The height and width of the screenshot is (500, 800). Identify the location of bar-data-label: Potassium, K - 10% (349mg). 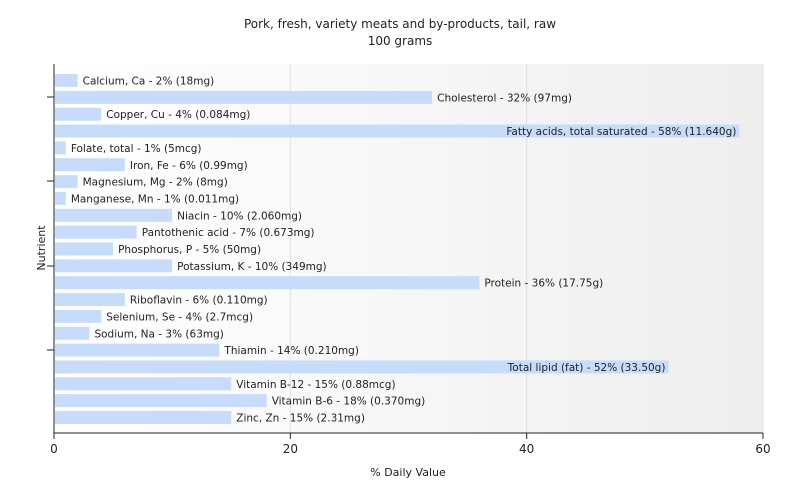
(252, 267).